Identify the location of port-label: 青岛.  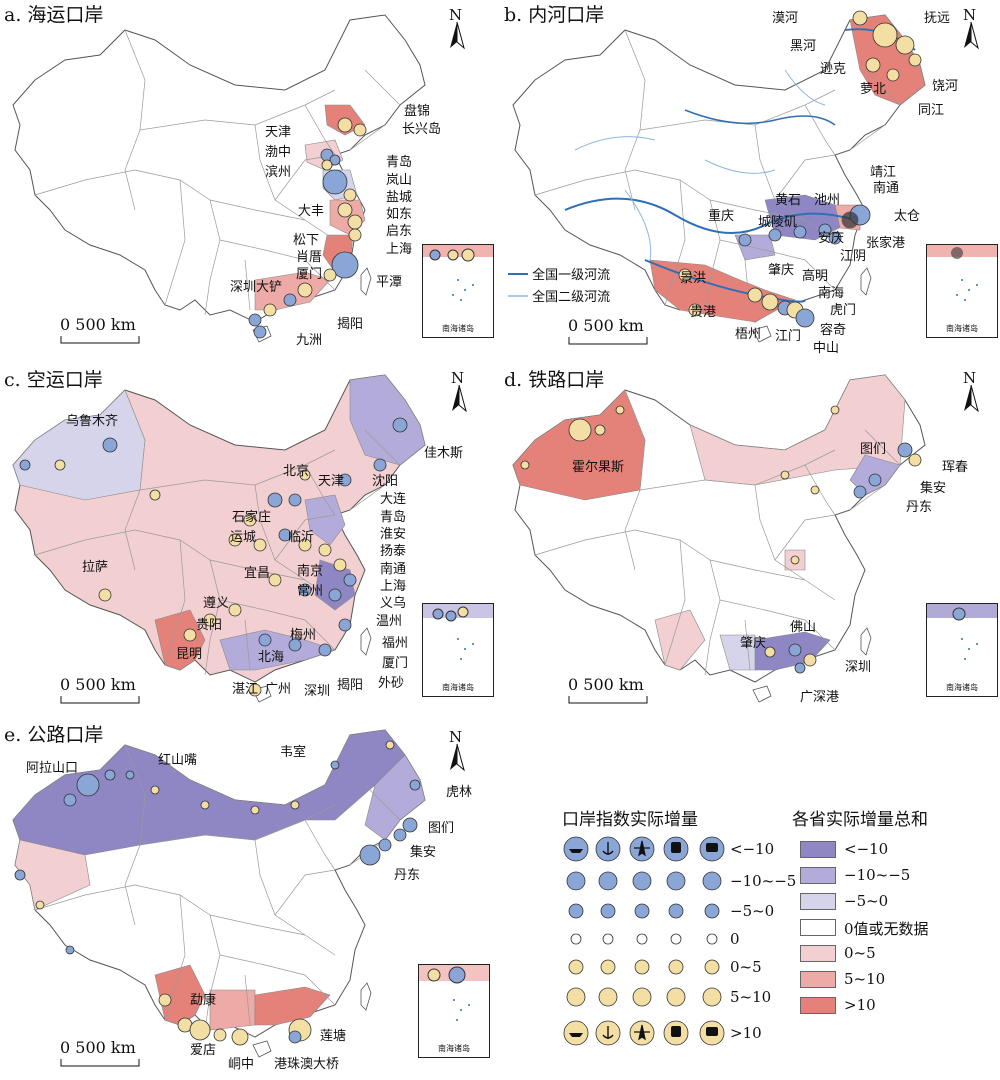
(399, 162).